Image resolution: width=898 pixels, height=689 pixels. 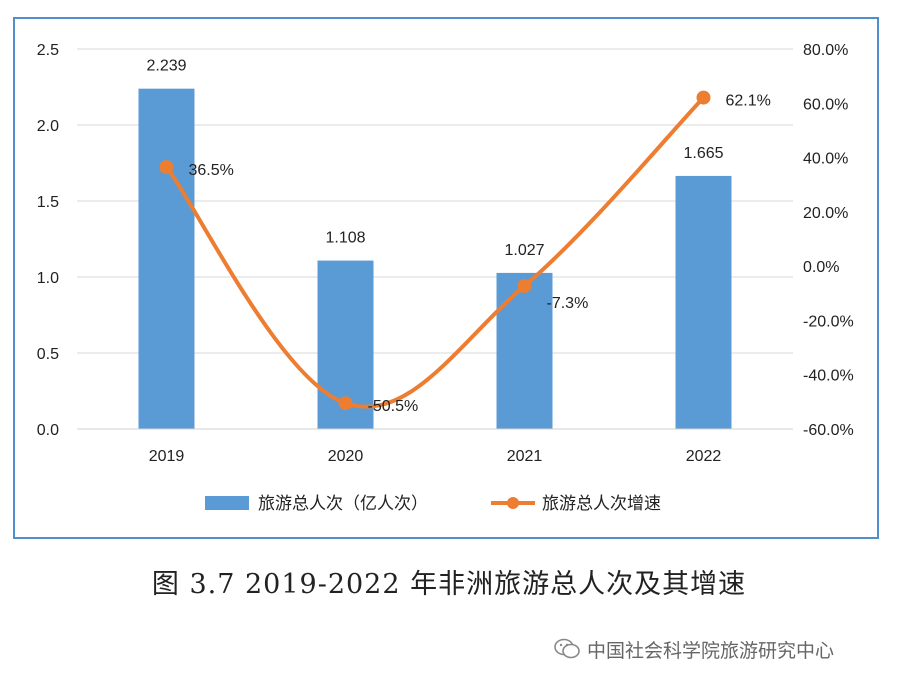 What do you see at coordinates (828, 321) in the screenshot?
I see `y-right-tick-label: -20.0%` at bounding box center [828, 321].